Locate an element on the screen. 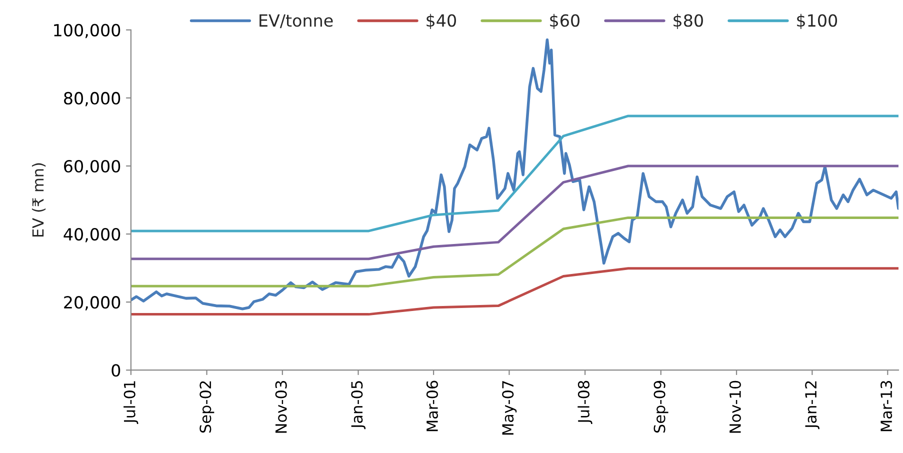 The image size is (903, 453). x-tick-label: Sep-09 is located at coordinates (661, 406).